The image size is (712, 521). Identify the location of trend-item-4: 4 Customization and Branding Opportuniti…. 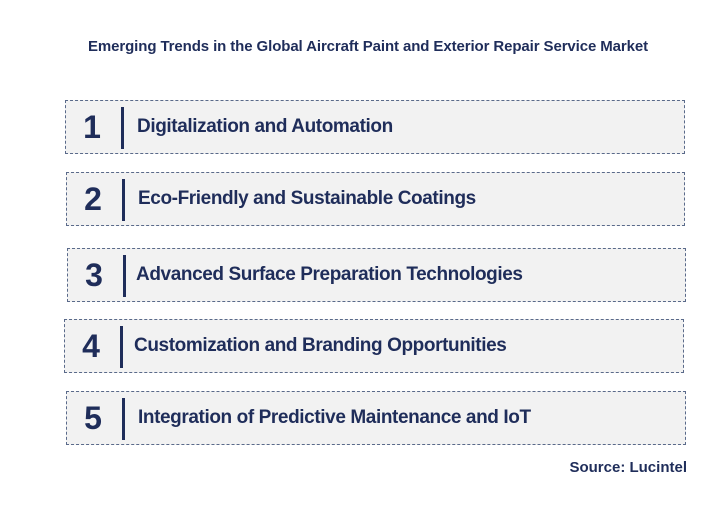
(374, 346).